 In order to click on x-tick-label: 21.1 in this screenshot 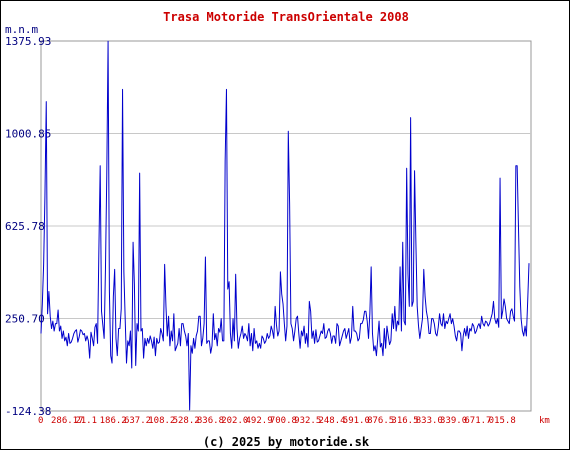, I will do `click(86, 421)`.